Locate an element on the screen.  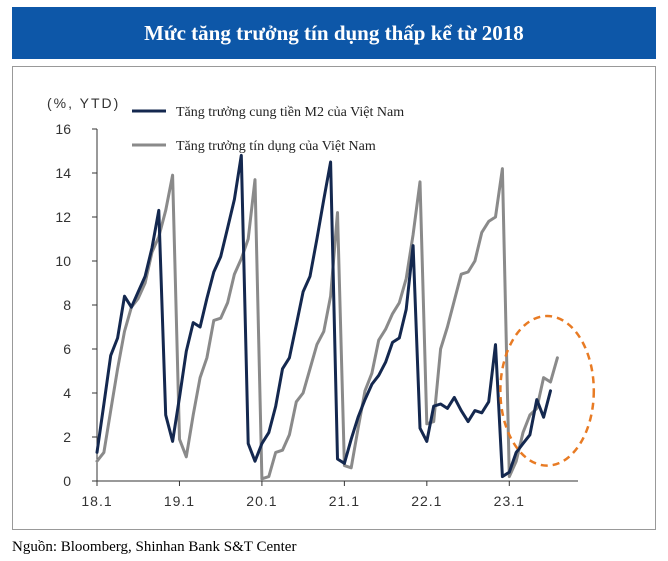
y-tick-label: 4 is located at coordinates (67, 393).